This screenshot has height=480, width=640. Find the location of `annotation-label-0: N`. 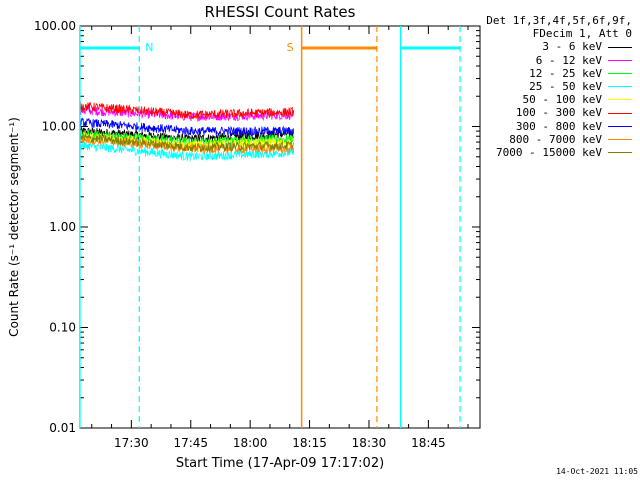

annotation-label-0: N is located at coordinates (149, 47).